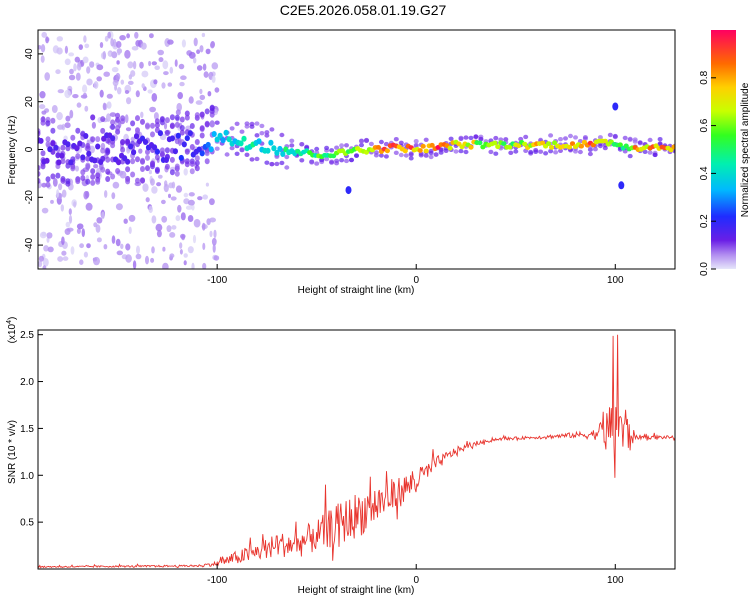  Describe the element at coordinates (29, 102) in the screenshot. I see `spectrogram-y-tick-label: 20` at that location.